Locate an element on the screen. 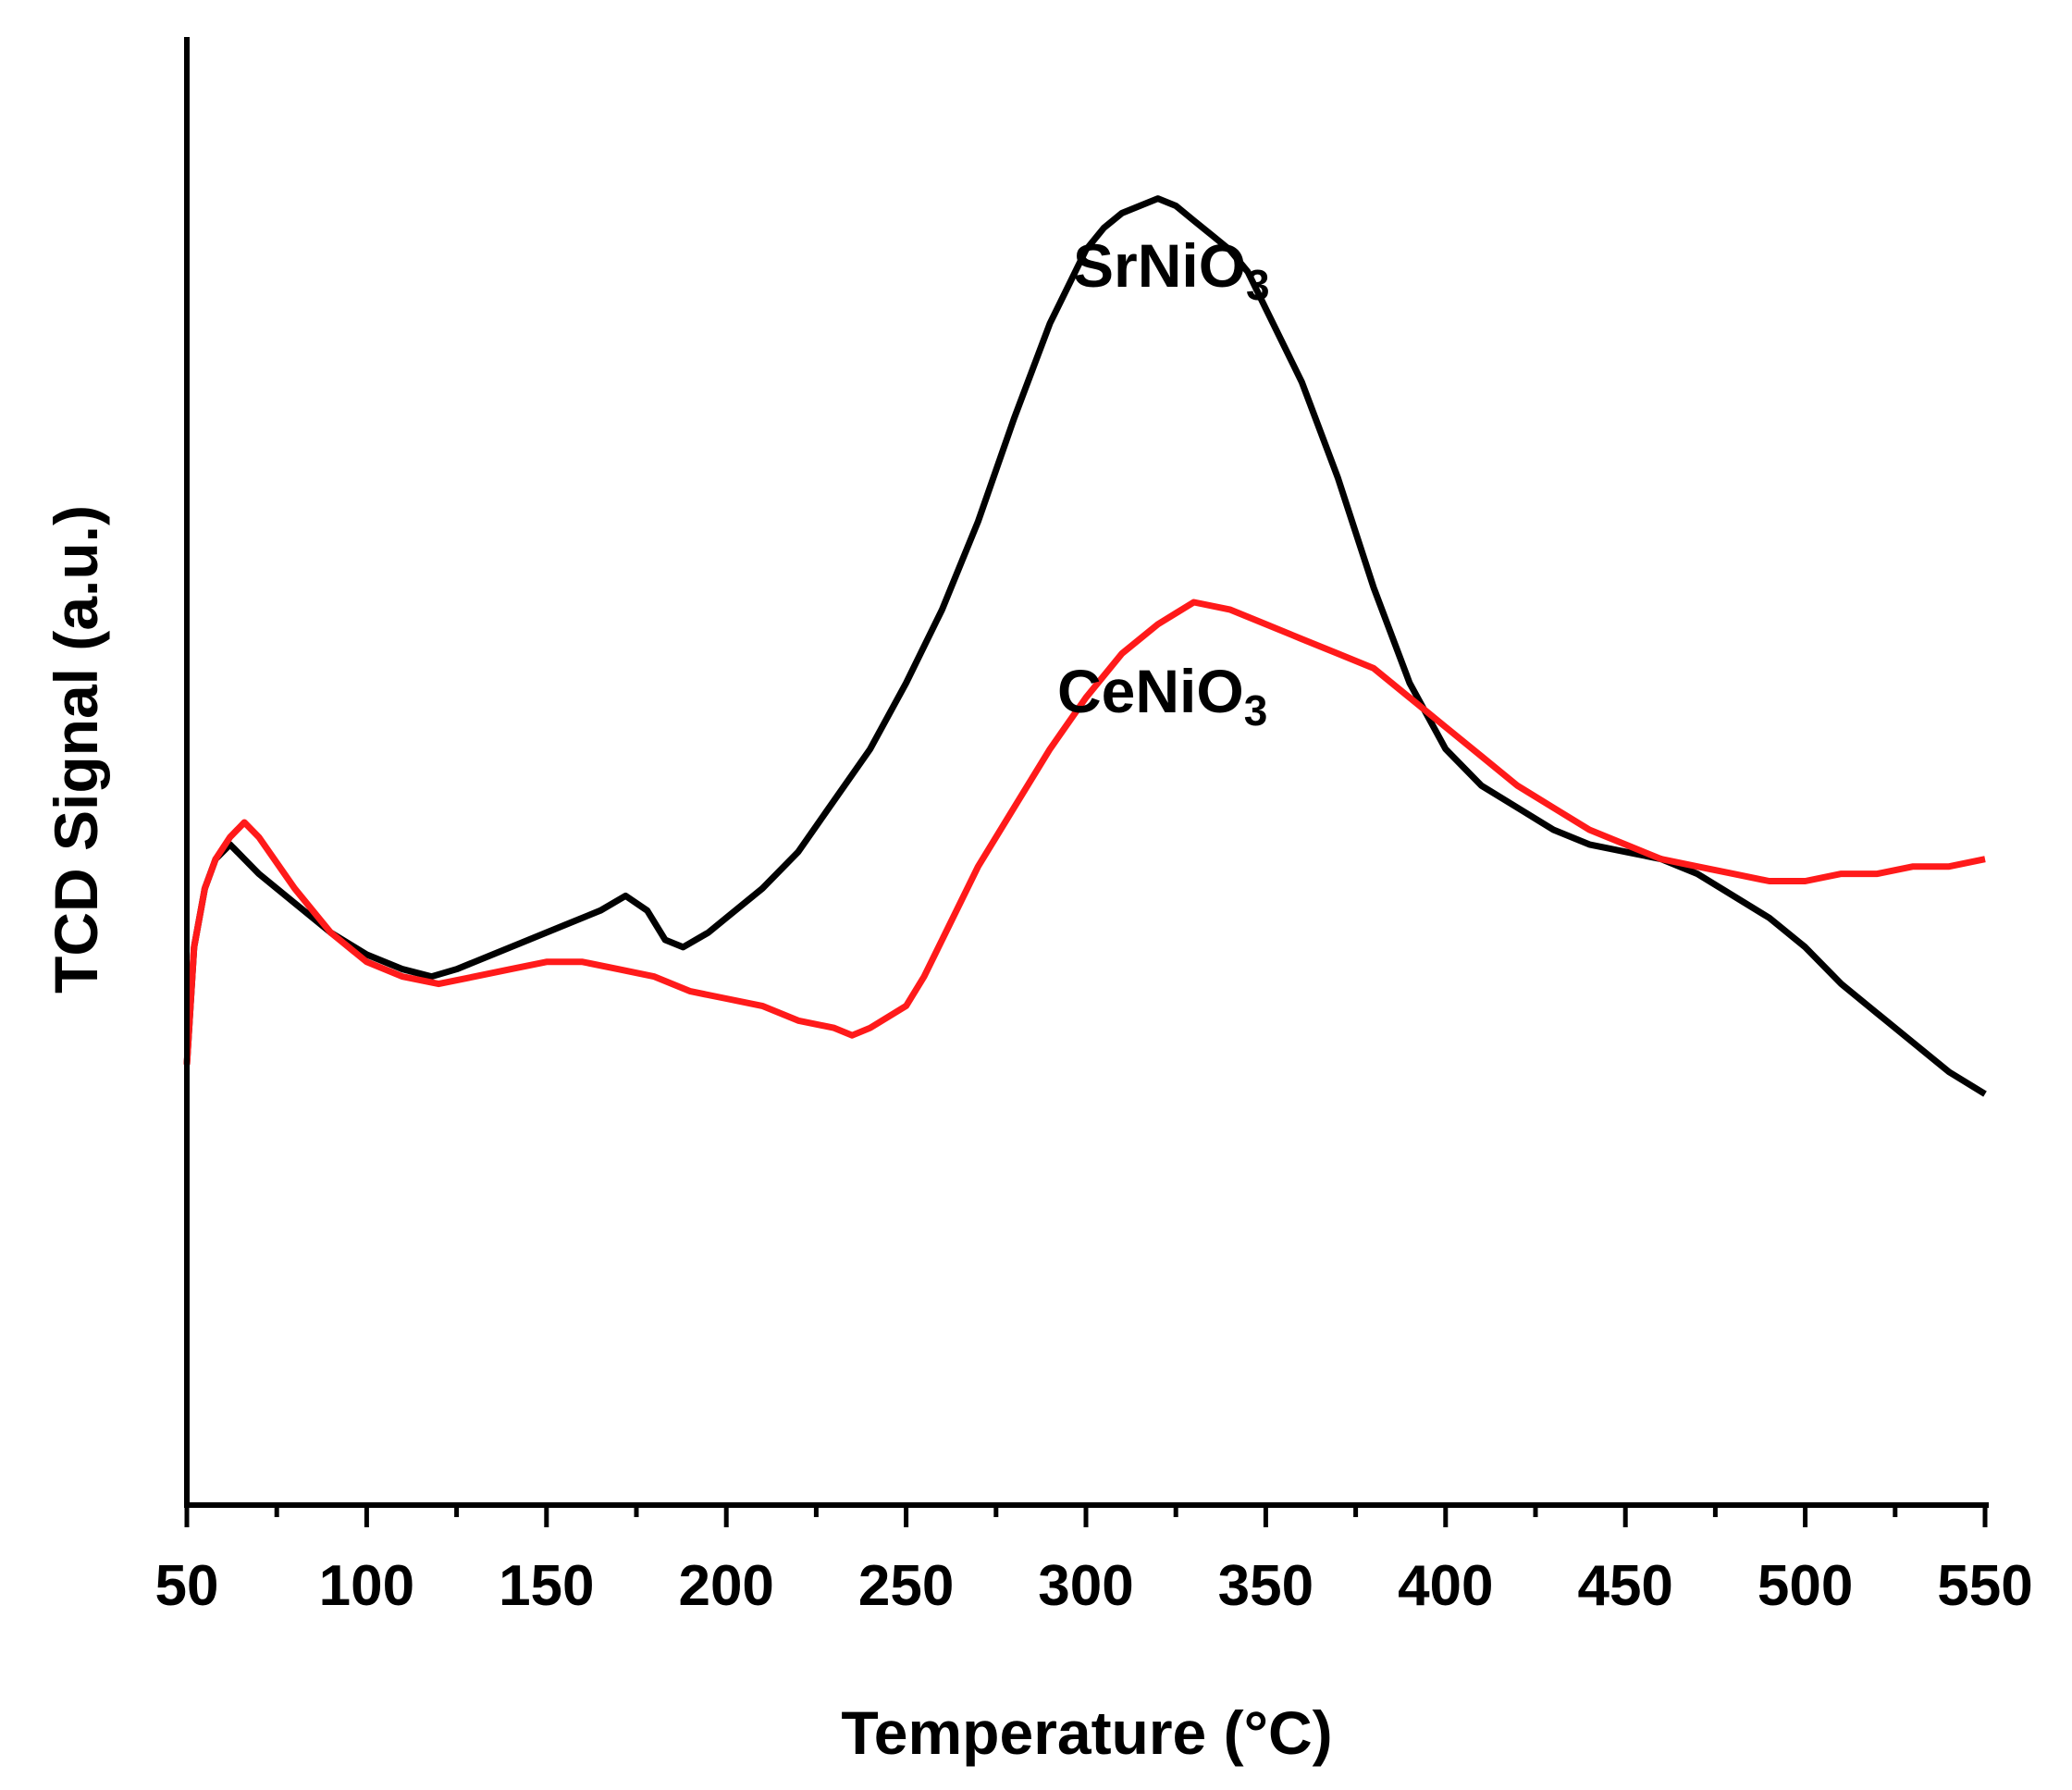 This screenshot has height=1790, width=2072. annotation-cenio3: CeNiO3 is located at coordinates (1162, 696).